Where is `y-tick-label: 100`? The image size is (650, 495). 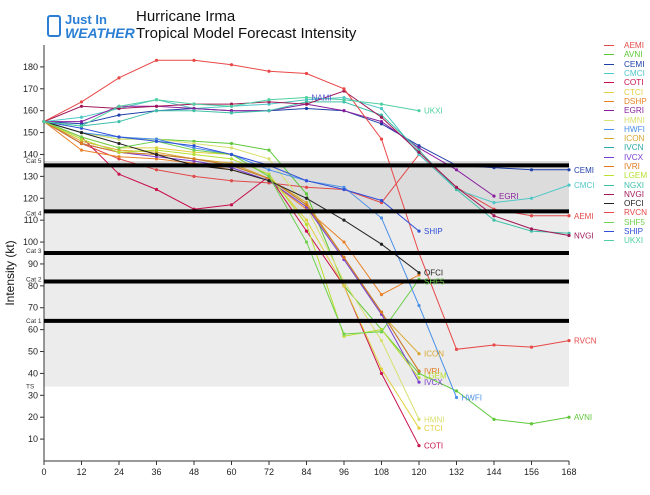 y-tick-label: 100 is located at coordinates (30, 242).